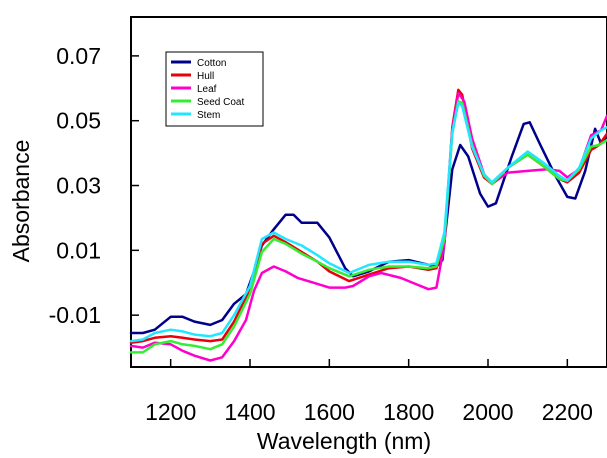 This screenshot has height=458, width=607. I want to click on x-tick-label: 1600, so click(329, 412).